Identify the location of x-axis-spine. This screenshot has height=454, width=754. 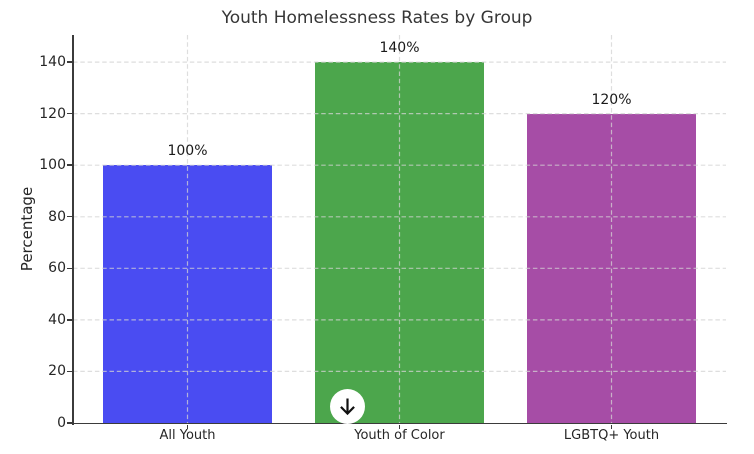
(399, 423).